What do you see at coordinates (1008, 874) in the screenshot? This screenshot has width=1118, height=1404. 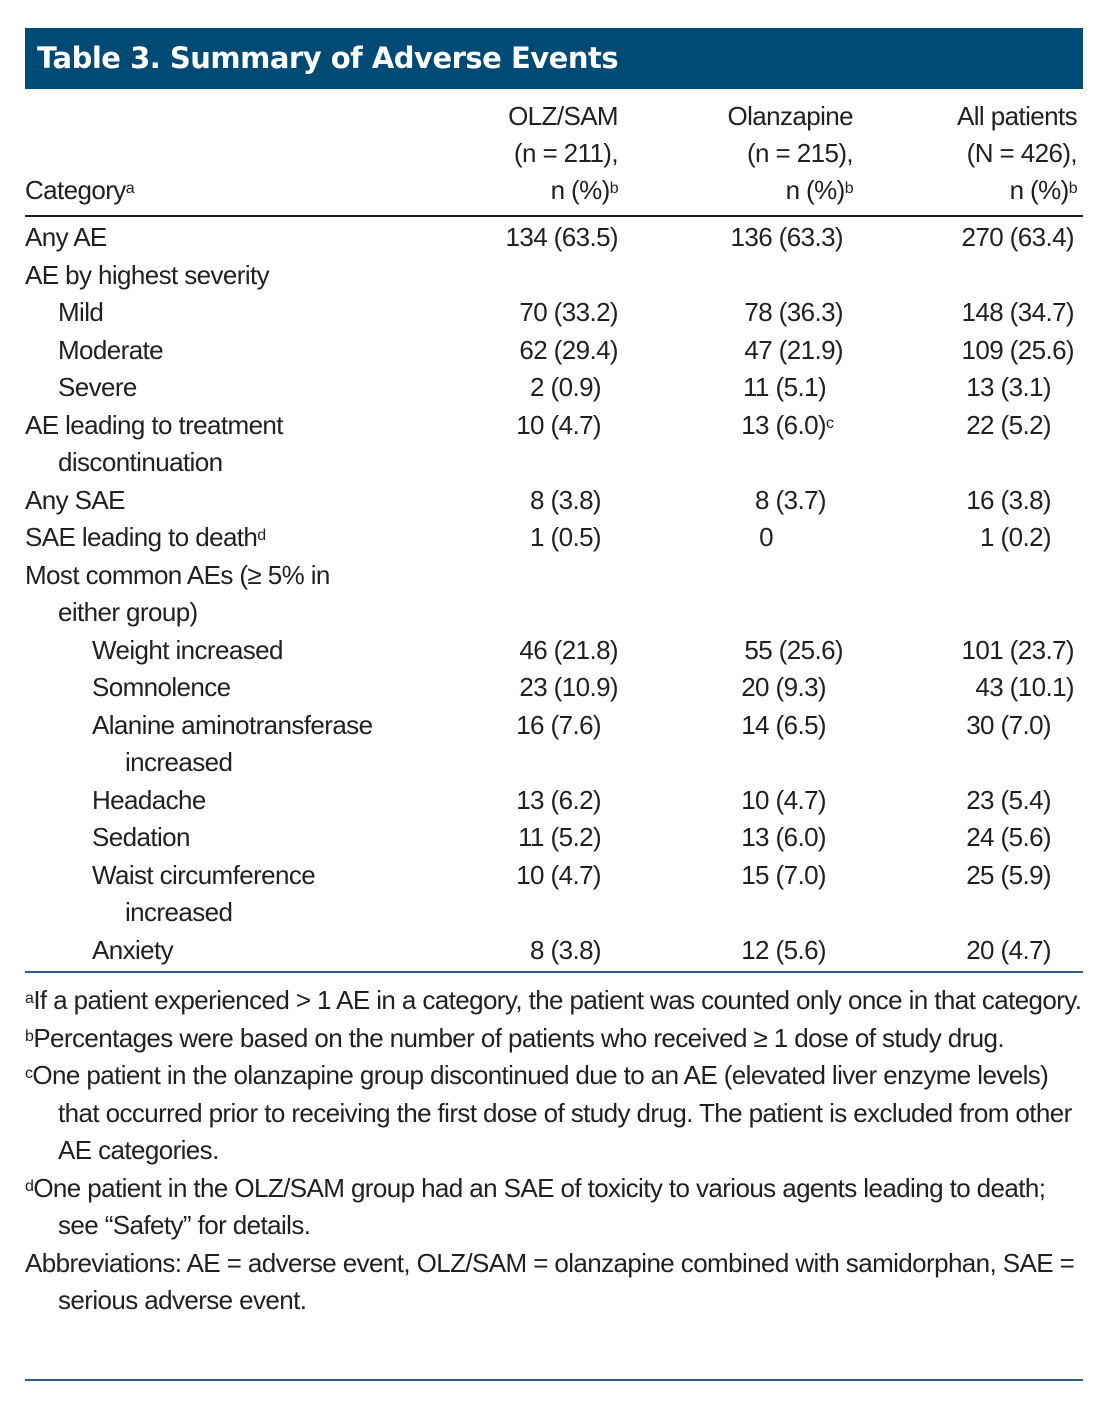 I see `all-patients-value: 25 (5.9)` at bounding box center [1008, 874].